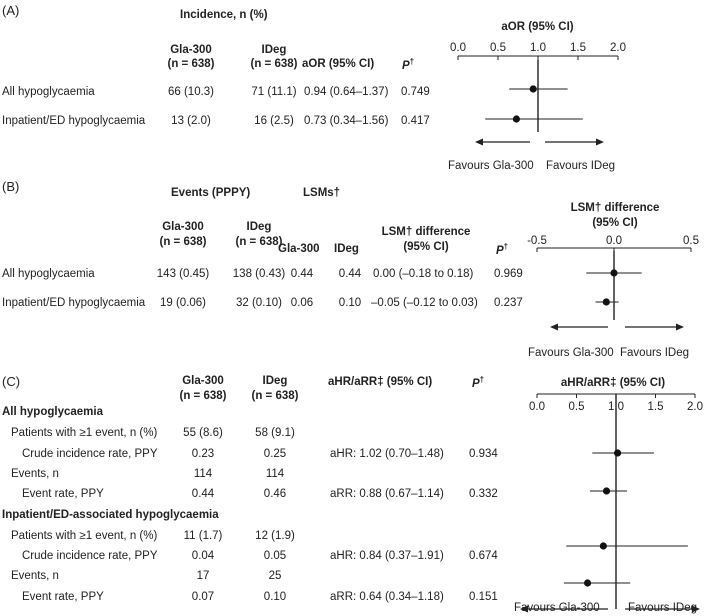  Describe the element at coordinates (211, 193) in the screenshot. I see `panel-b-group-events: Events (PPPY)` at that location.